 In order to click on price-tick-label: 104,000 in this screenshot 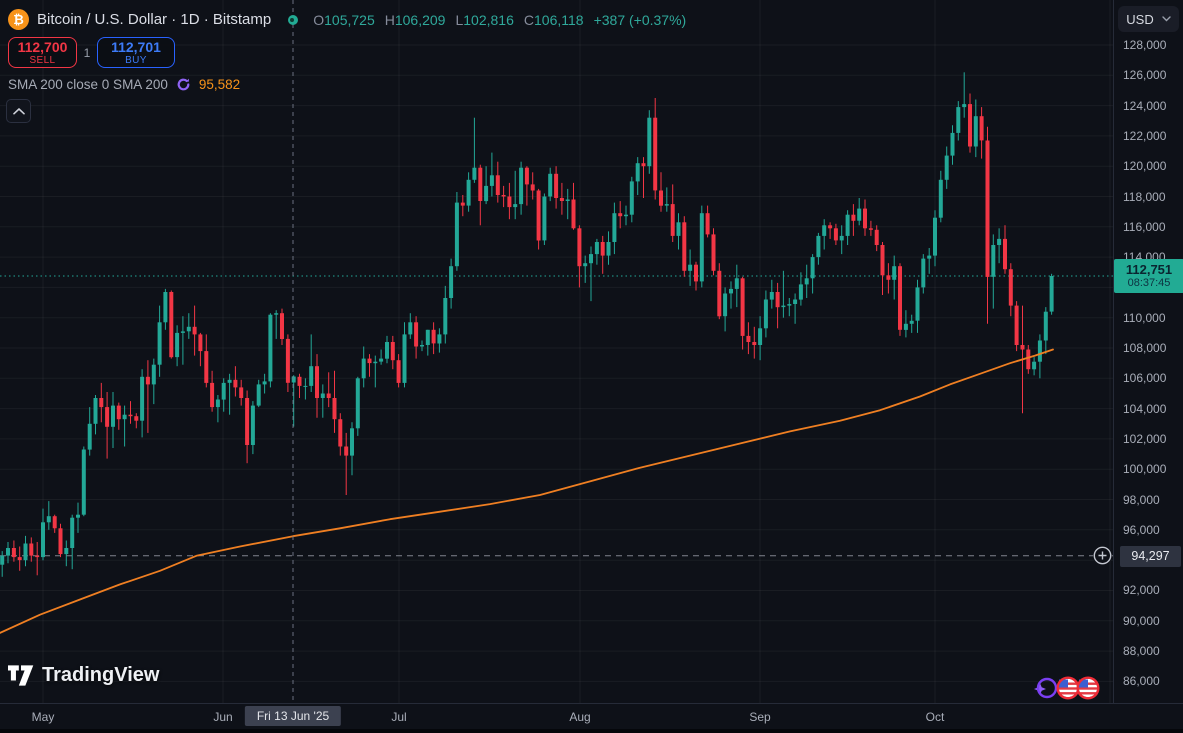, I will do `click(1145, 408)`.